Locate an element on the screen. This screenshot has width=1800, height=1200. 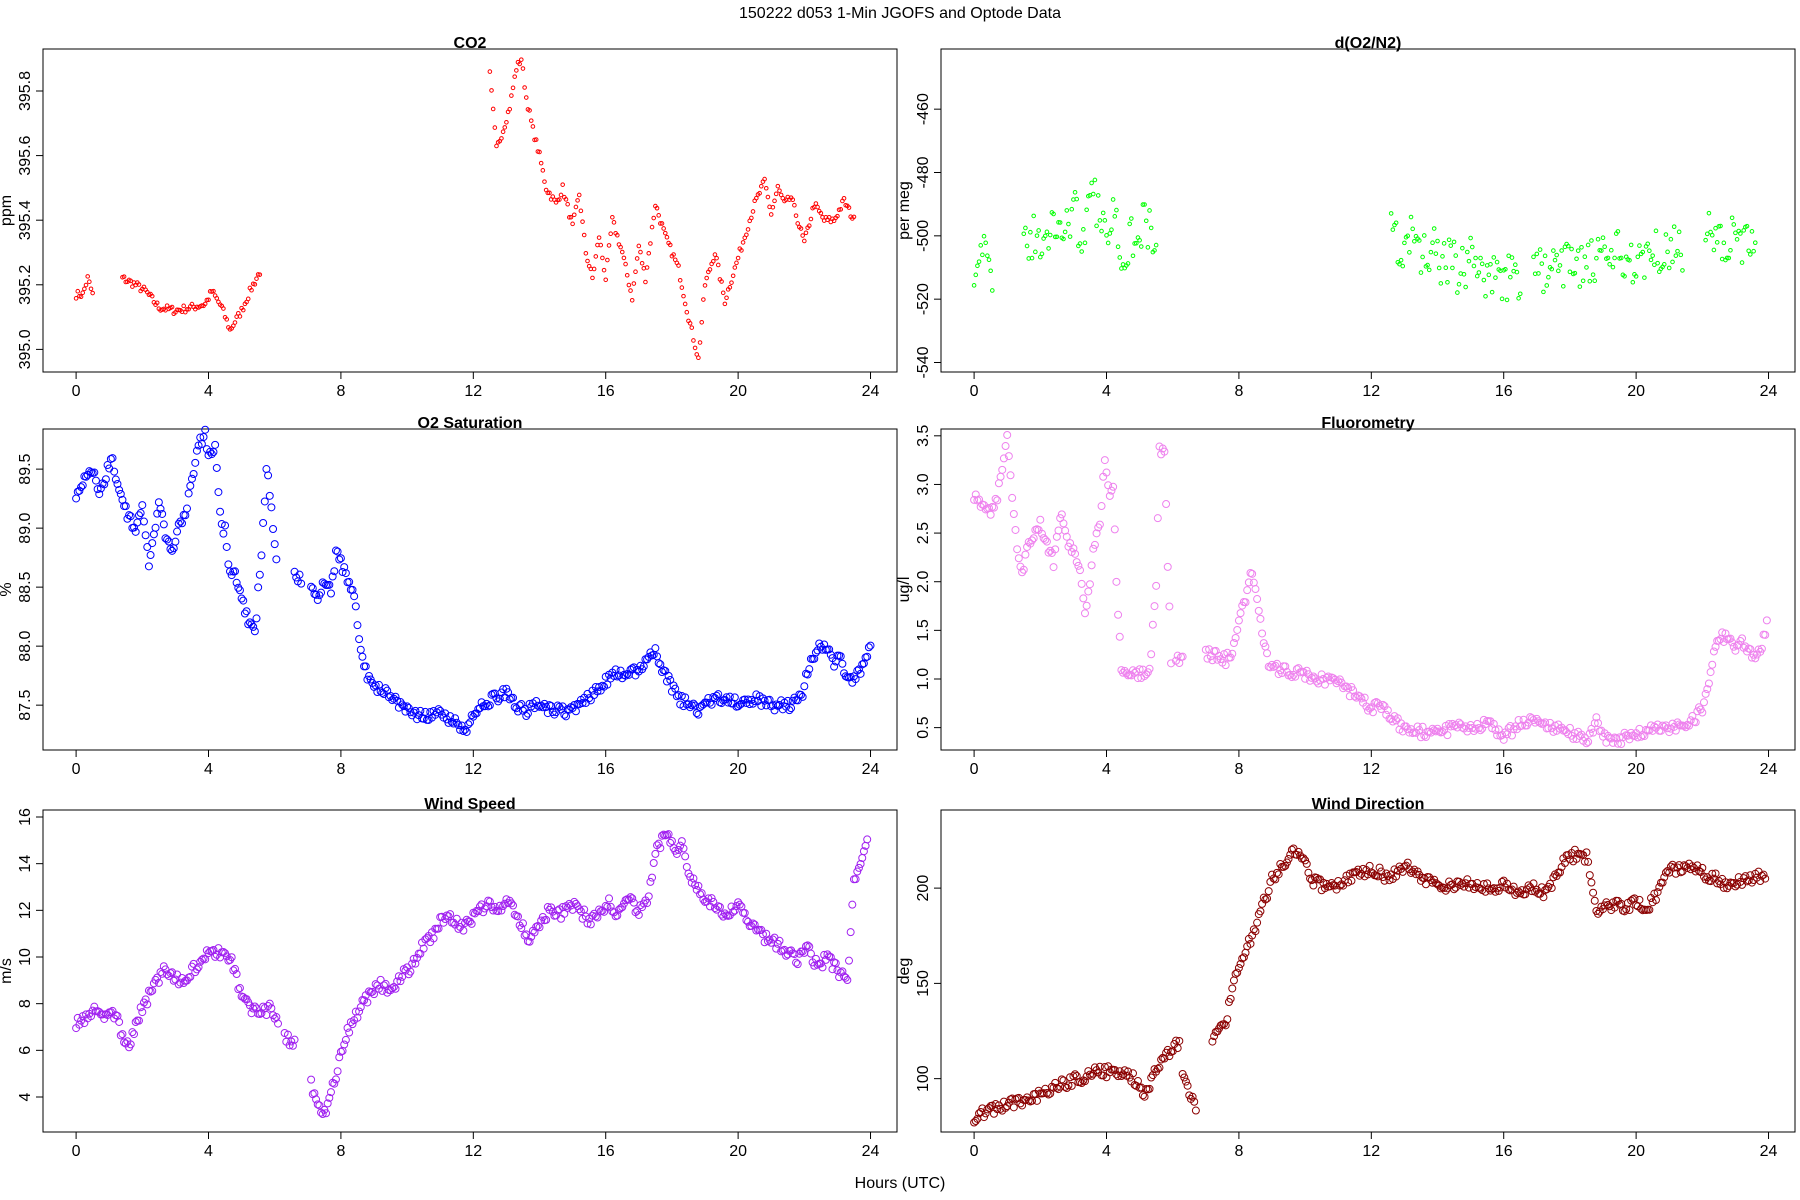
wspd-axes: 0 4 8 12 16 20 24 4 6 8 10 12 14 16 is located at coordinates (448, 984).